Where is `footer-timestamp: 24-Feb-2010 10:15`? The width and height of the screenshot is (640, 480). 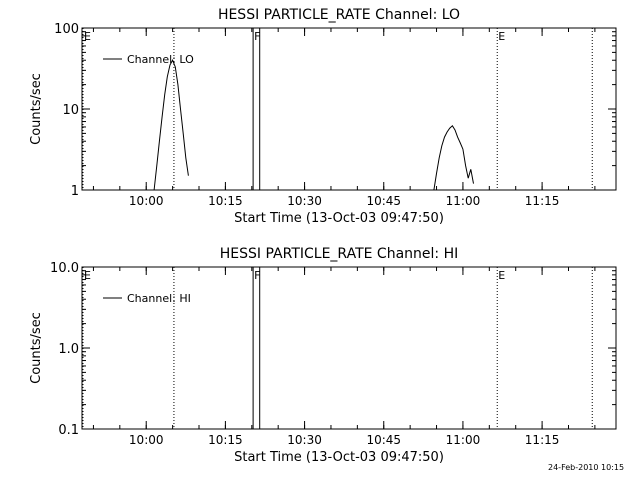 footer-timestamp: 24-Feb-2010 10:15 is located at coordinates (586, 467).